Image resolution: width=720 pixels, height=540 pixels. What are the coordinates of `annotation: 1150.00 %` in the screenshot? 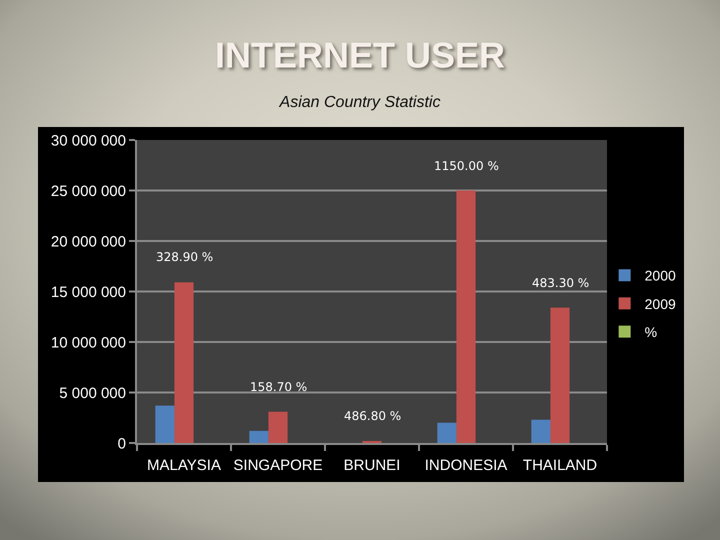 It's located at (466, 166).